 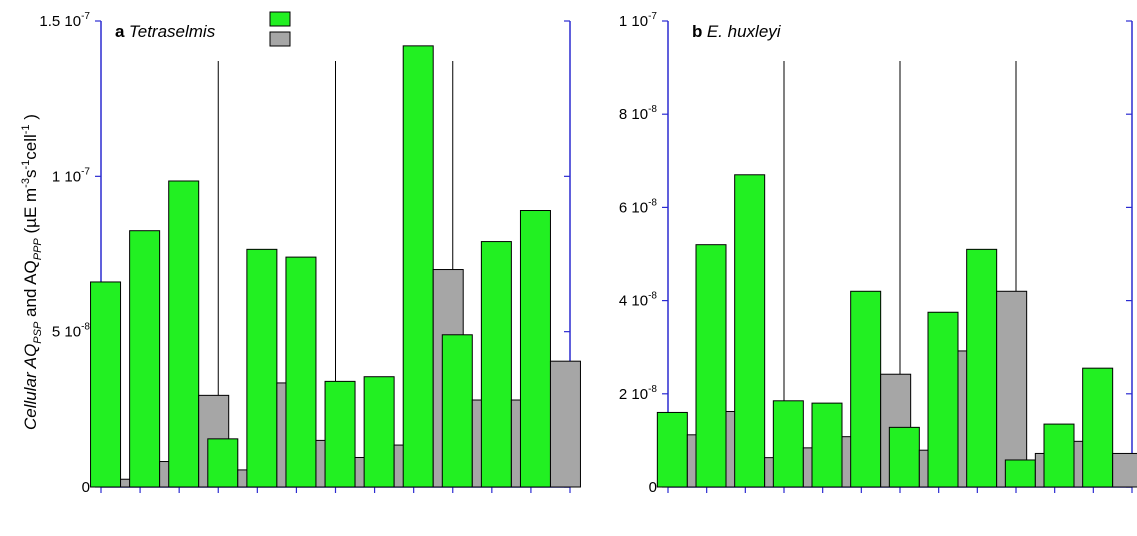 I want to click on y-tick-label: 1.5 10-7, so click(x=64, y=20).